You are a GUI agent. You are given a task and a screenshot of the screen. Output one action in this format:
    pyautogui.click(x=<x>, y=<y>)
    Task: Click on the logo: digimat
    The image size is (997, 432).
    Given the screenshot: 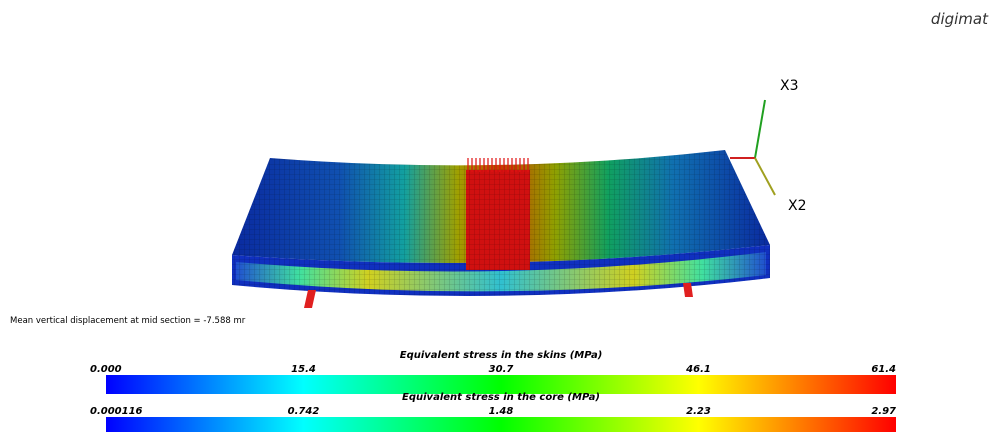 What is the action you would take?
    pyautogui.click(x=960, y=19)
    